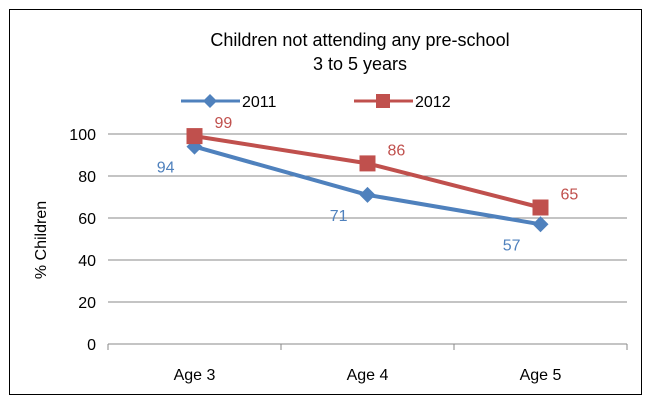  What do you see at coordinates (166, 168) in the screenshot?
I see `data-label-2011-1: 94` at bounding box center [166, 168].